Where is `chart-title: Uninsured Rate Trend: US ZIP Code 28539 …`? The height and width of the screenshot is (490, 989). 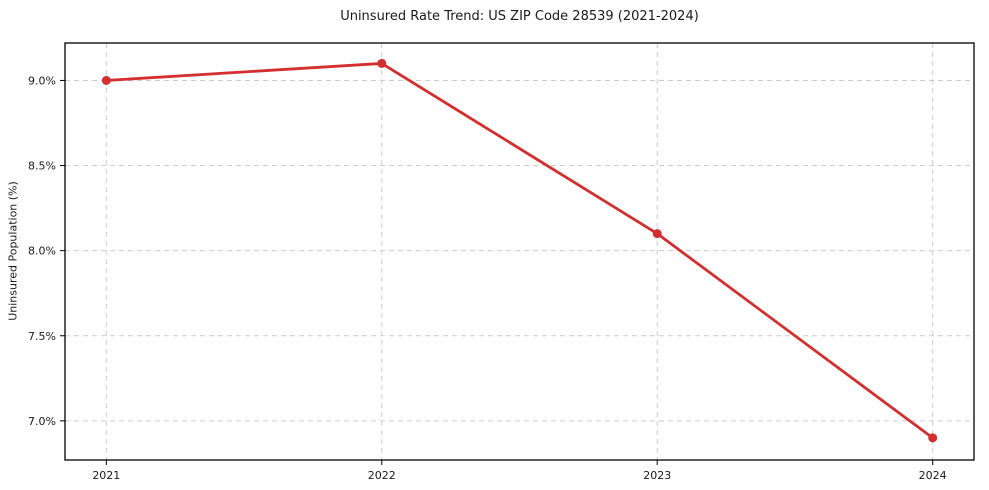 chart-title: Uninsured Rate Trend: US ZIP Code 28539 … is located at coordinates (519, 16).